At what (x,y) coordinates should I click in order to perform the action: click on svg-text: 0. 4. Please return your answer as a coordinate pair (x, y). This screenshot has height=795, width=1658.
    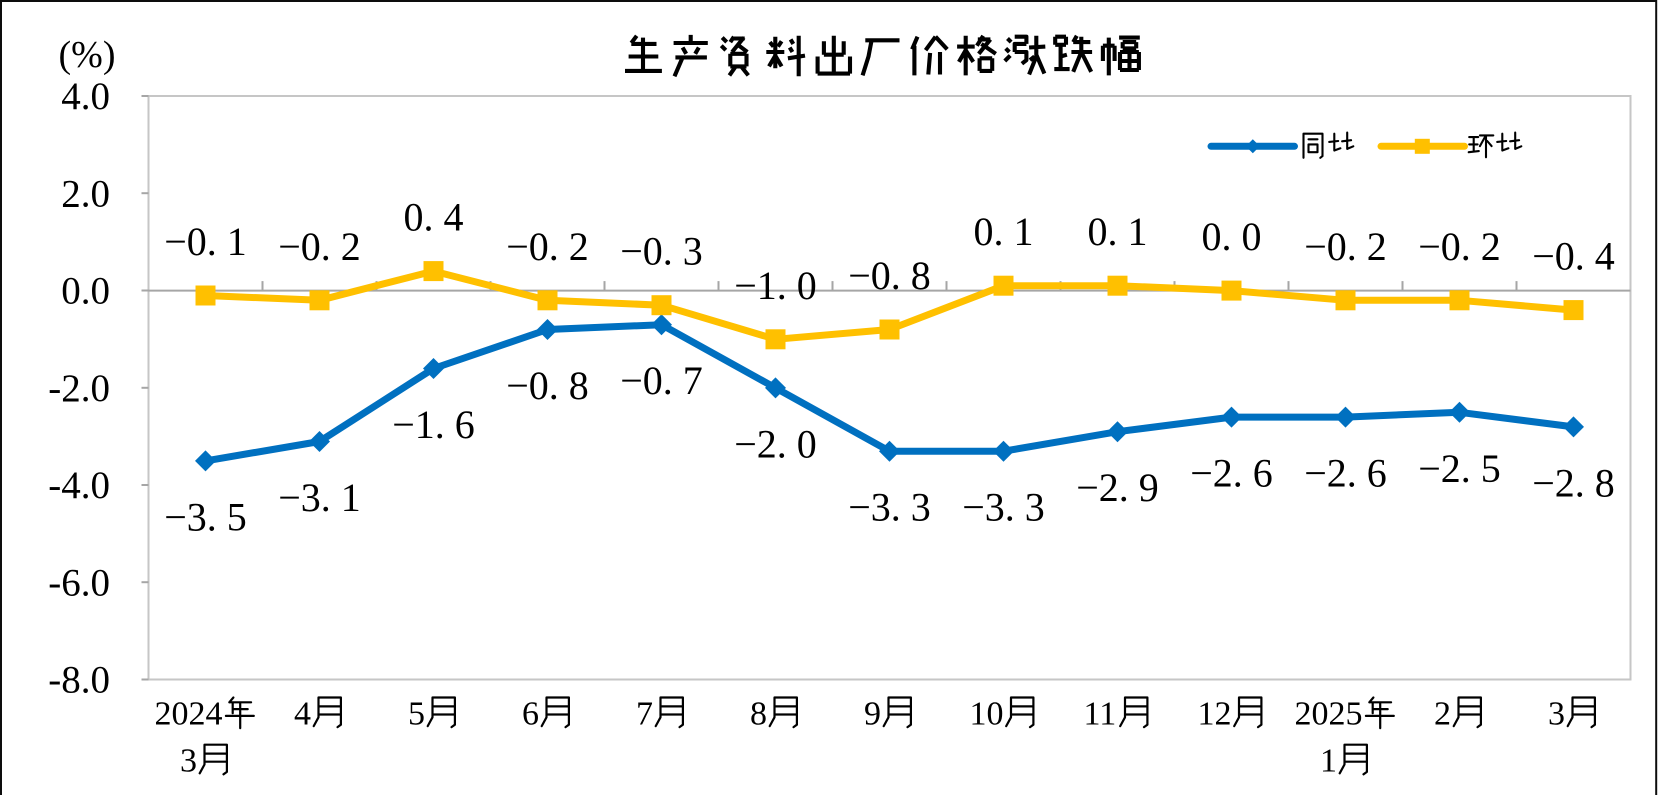
    Looking at the image, I should click on (434, 217).